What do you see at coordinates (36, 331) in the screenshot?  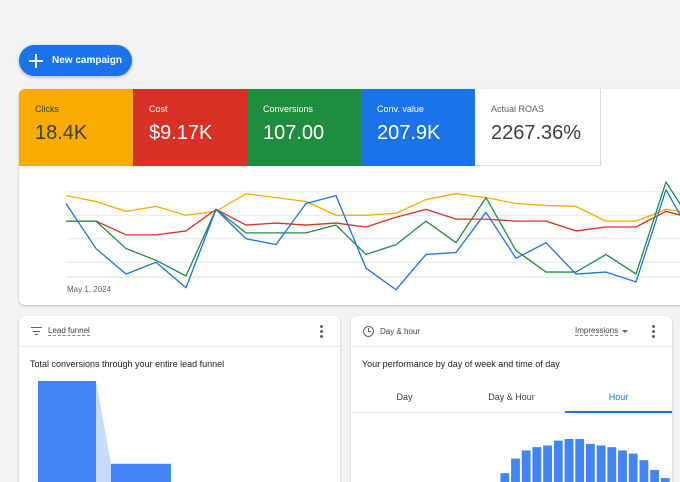 I see `filter-icon` at bounding box center [36, 331].